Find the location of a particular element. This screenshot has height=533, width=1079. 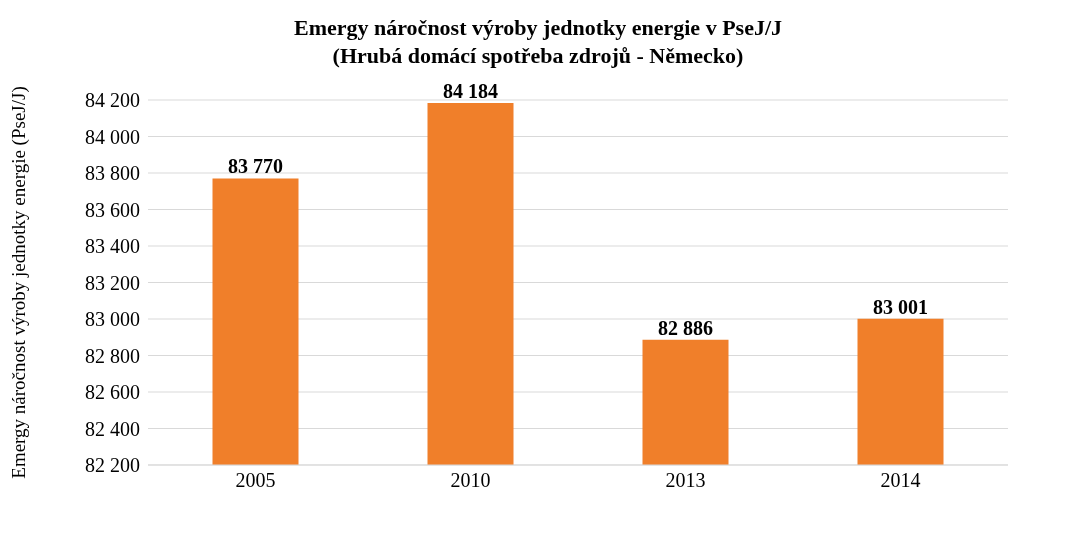

y-tick-label: 83 600 is located at coordinates (112, 209).